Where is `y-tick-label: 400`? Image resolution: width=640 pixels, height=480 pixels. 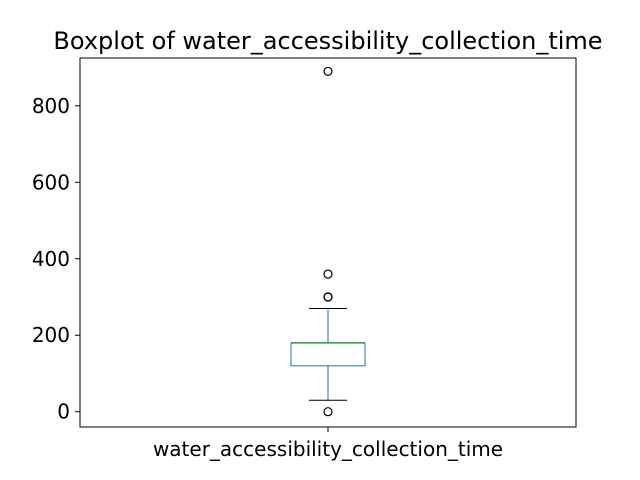 y-tick-label: 400 is located at coordinates (51, 259).